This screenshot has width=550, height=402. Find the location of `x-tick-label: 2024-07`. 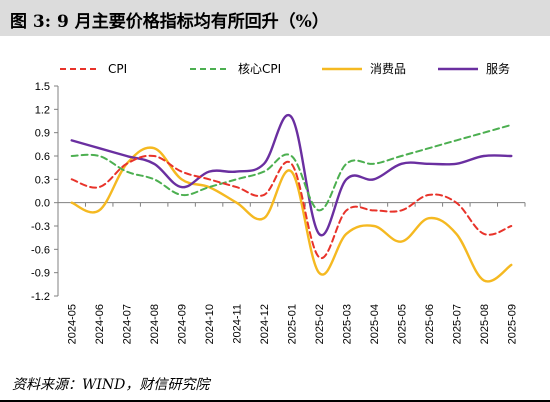

x-tick-label: 2024-07 is located at coordinates (128, 324).